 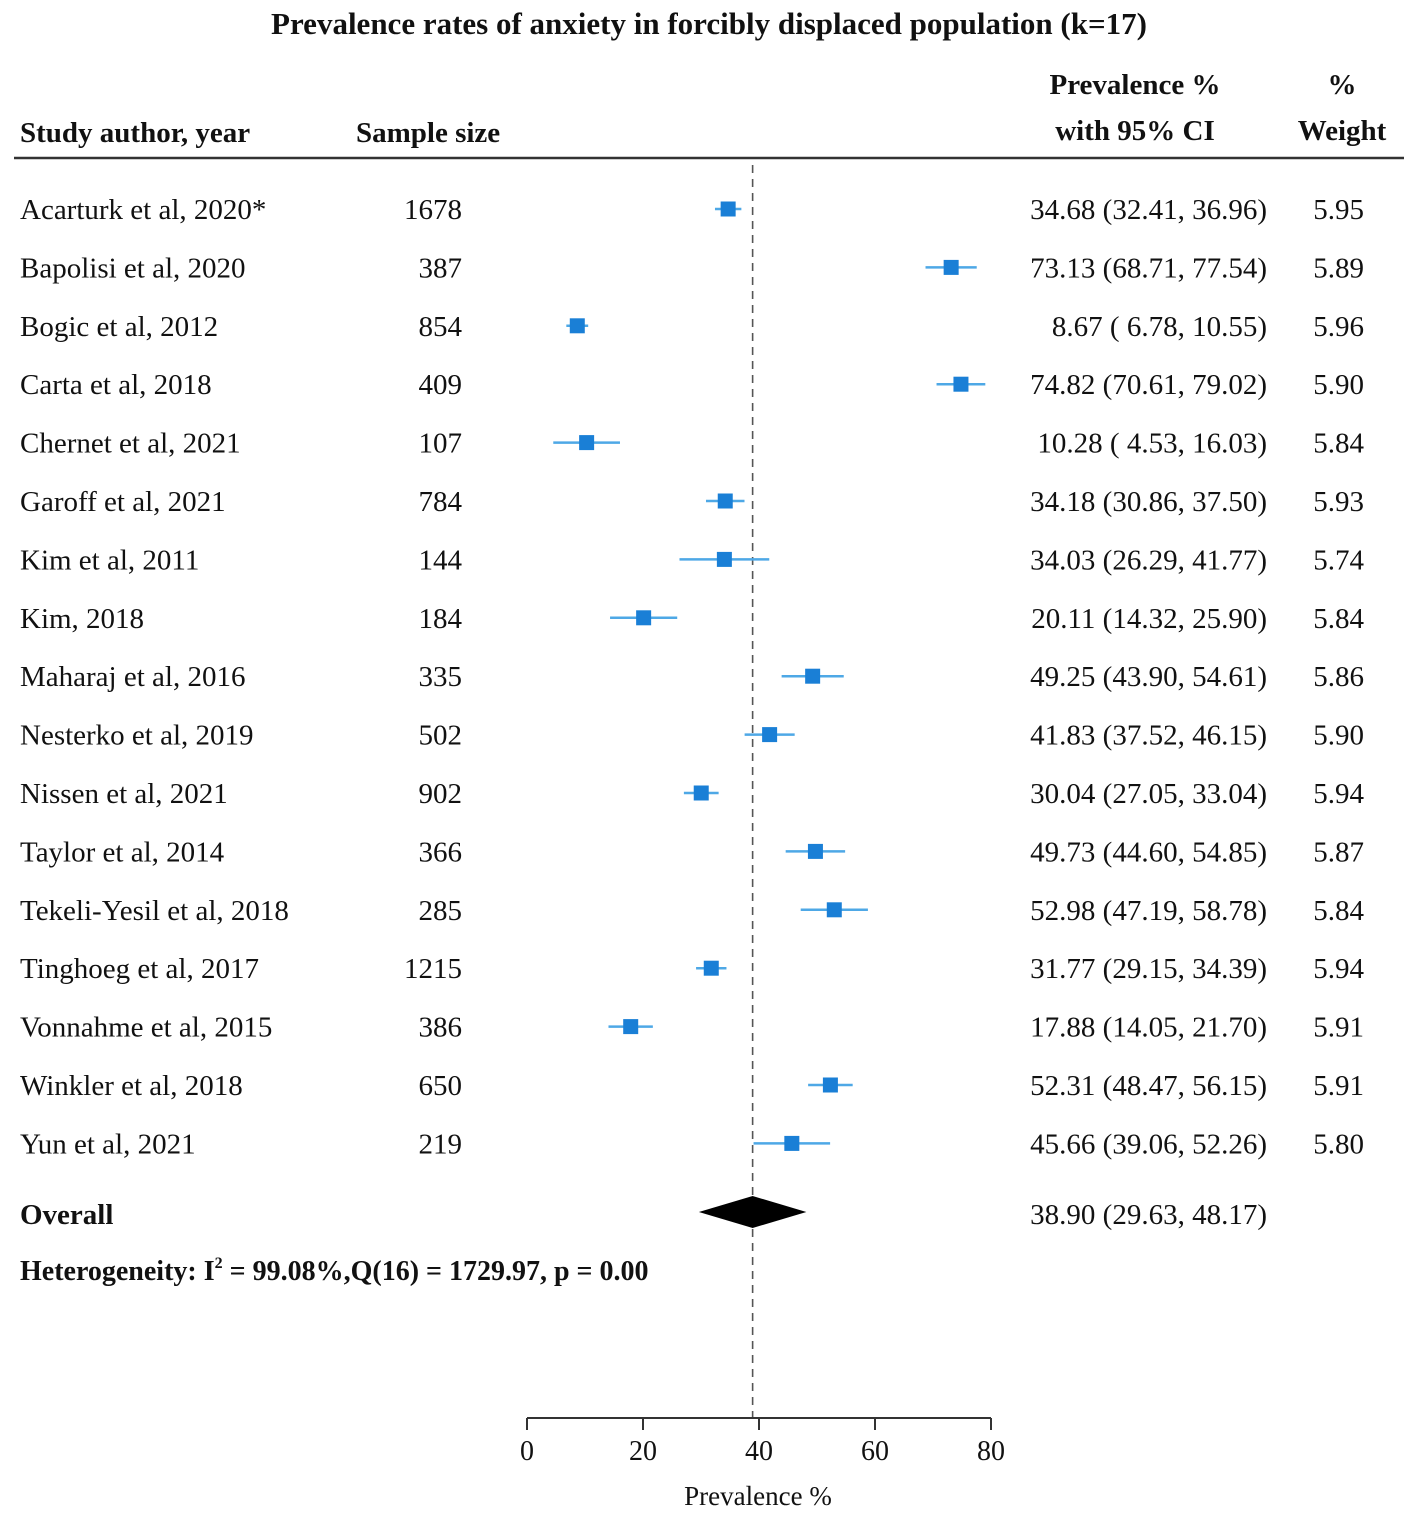 I want to click on ci-text: 30.04 (27.05, 33.04), so click(x=1148, y=794).